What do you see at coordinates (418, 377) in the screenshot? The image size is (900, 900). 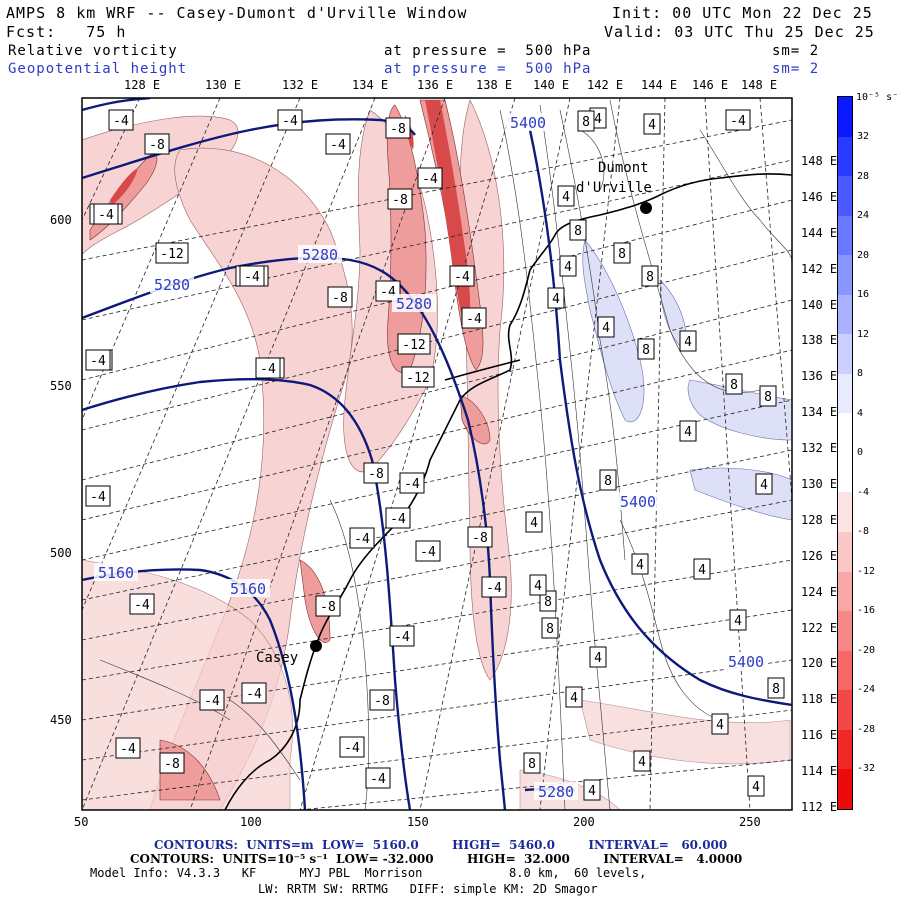 I see `vorticity-label: -12` at bounding box center [418, 377].